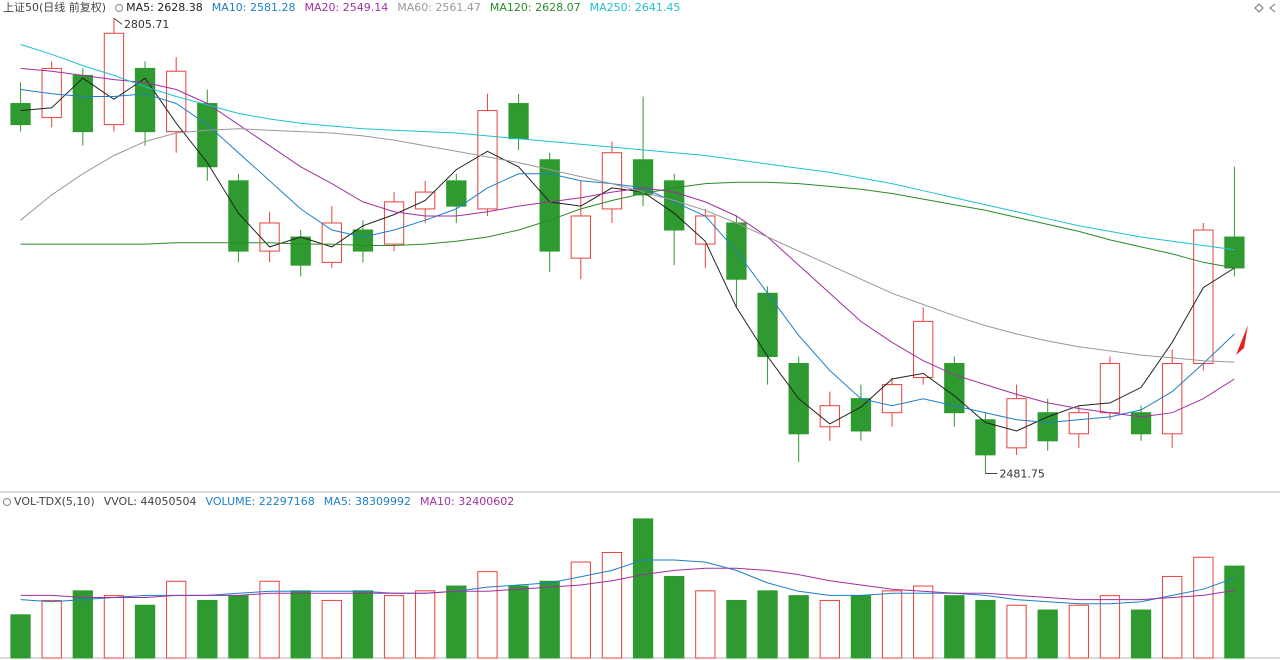 The image size is (1280, 660). Describe the element at coordinates (118, 21) in the screenshot. I see `label-pointer` at that location.